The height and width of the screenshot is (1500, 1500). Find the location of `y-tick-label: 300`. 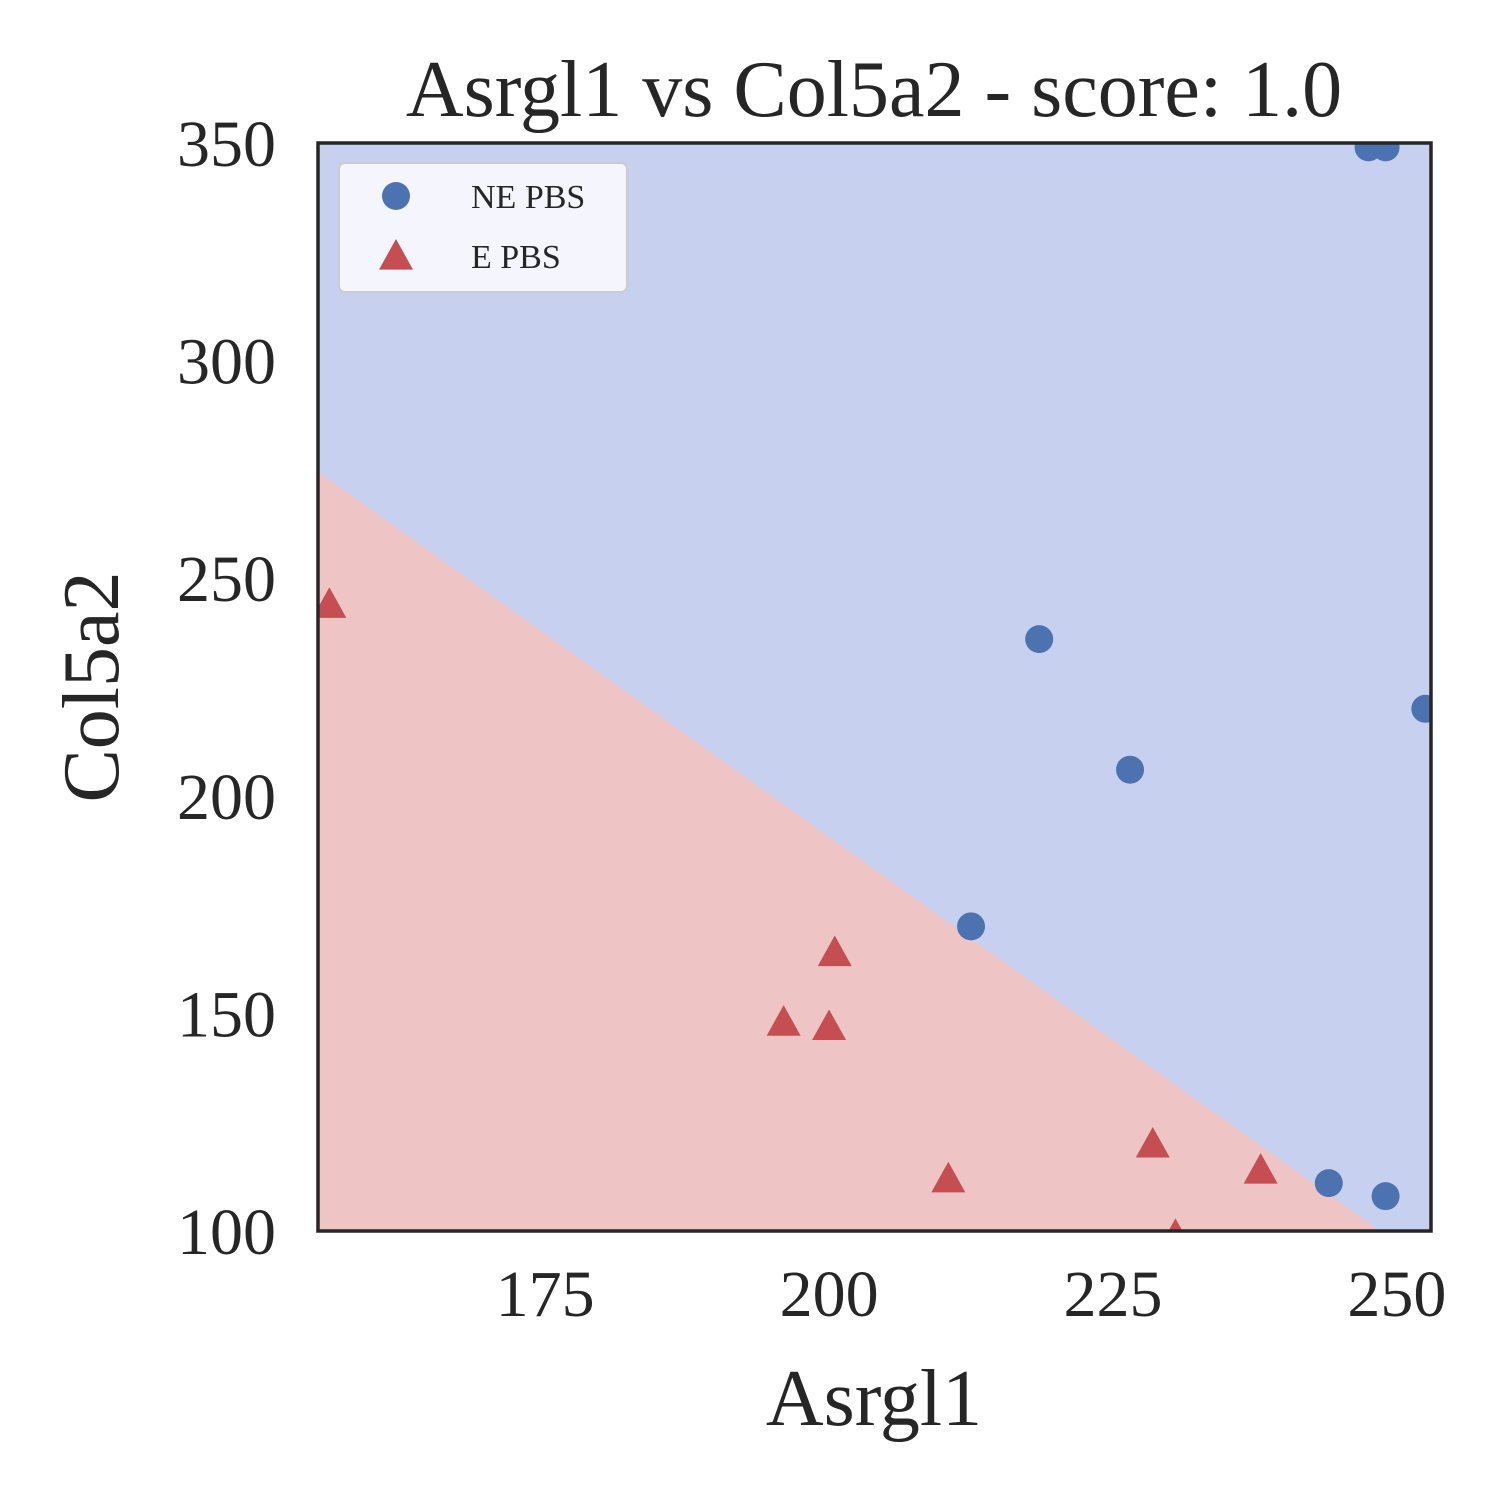

y-tick-label: 300 is located at coordinates (226, 362).